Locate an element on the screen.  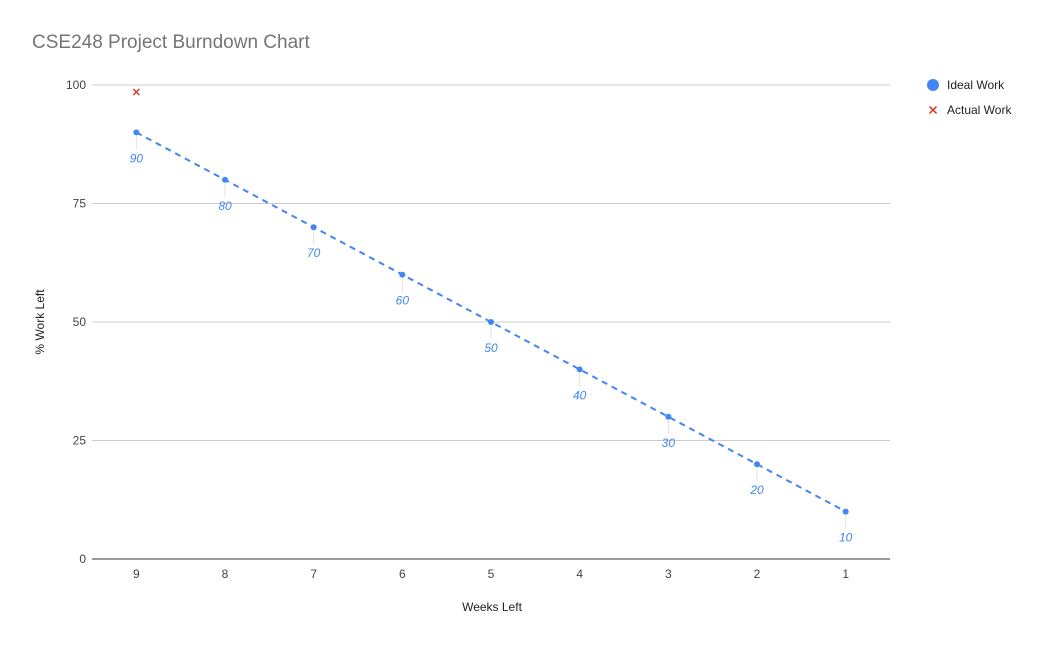
data-label: 90 is located at coordinates (137, 158).